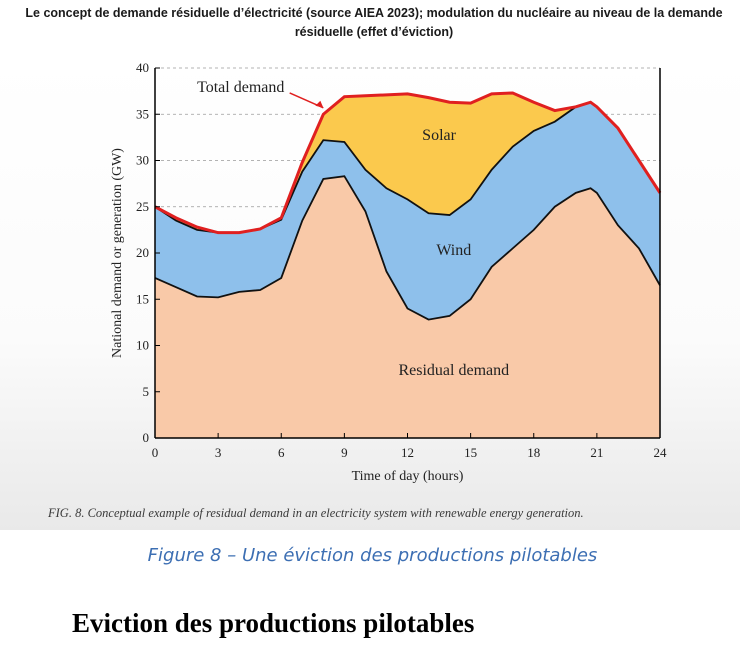 The height and width of the screenshot is (663, 745). What do you see at coordinates (453, 250) in the screenshot?
I see `area-label: Wind` at bounding box center [453, 250].